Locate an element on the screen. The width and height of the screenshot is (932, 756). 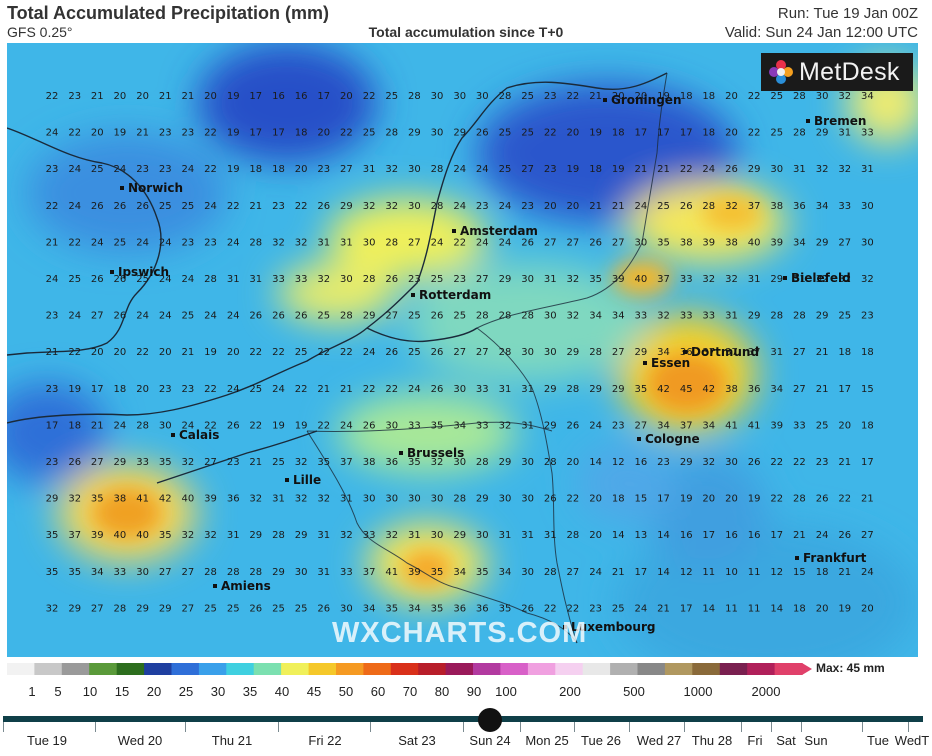
timeline-tick is located at coordinates (463, 727).